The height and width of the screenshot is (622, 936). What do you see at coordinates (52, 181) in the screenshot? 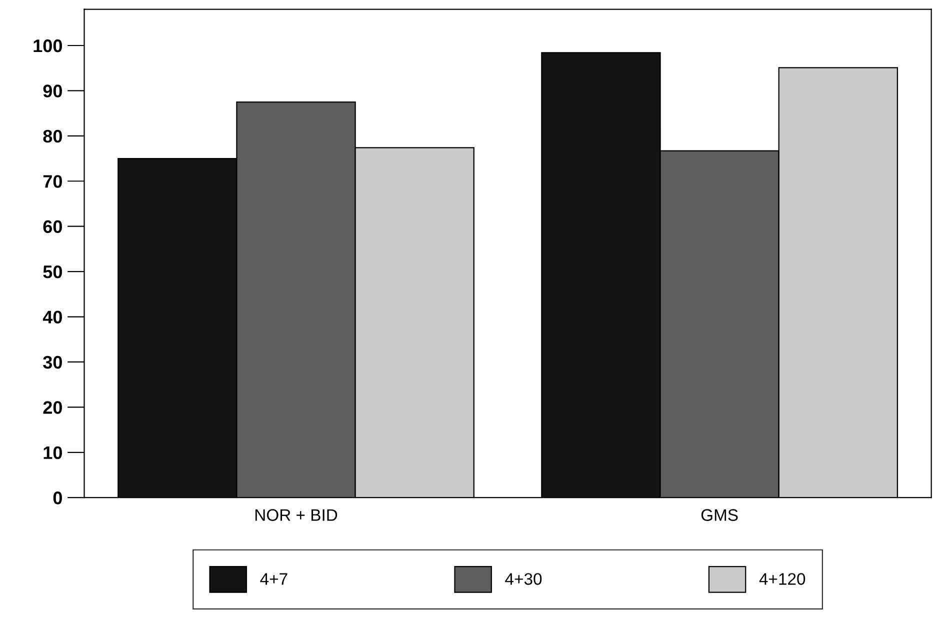
I see `y-tick-label: 70` at bounding box center [52, 181].